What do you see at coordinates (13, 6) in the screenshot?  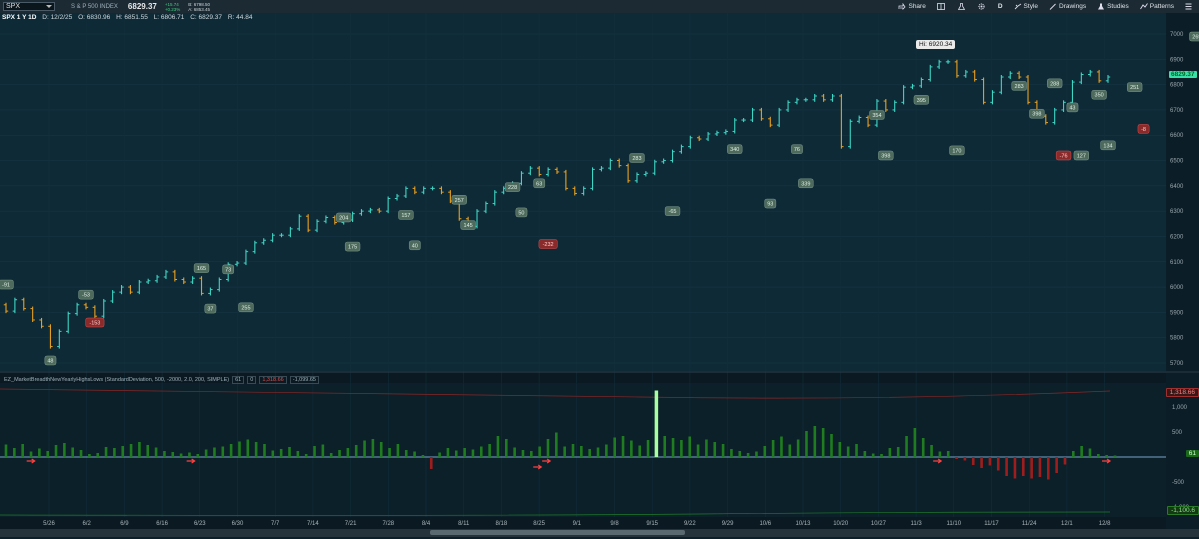 I see `symbol-text: SPX` at bounding box center [13, 6].